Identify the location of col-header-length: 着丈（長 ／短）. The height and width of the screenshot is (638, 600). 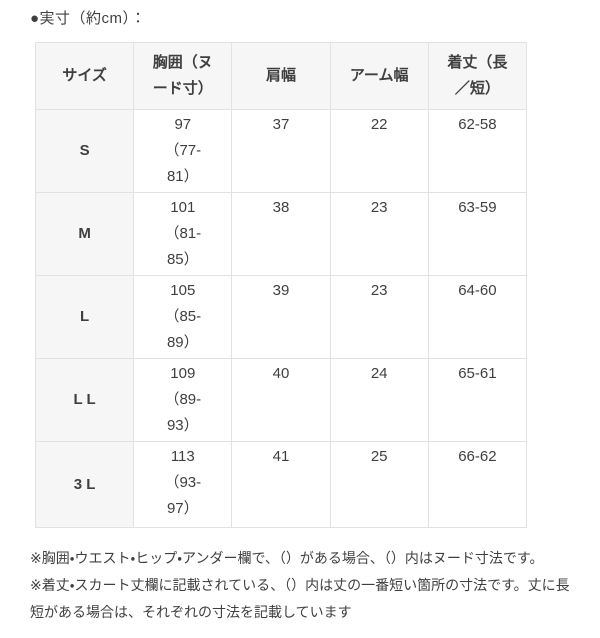
(477, 76).